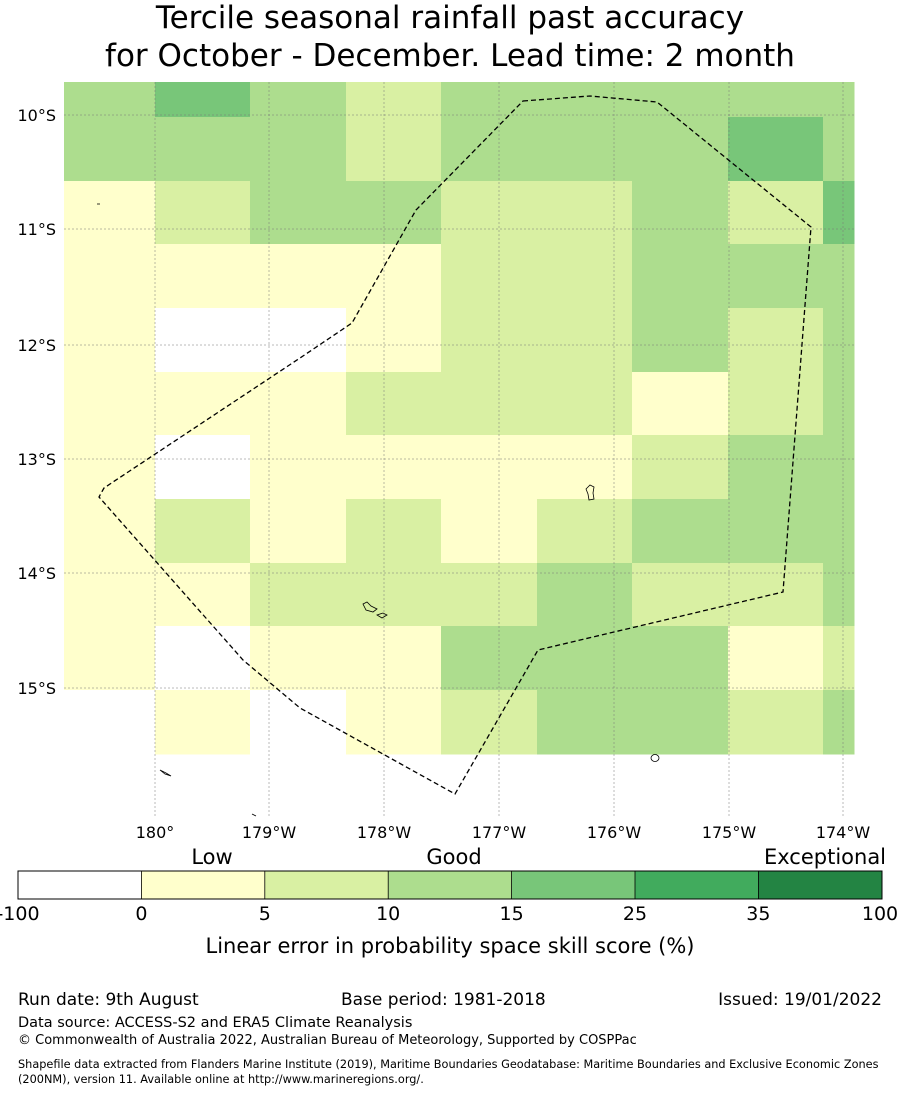 The width and height of the screenshot is (900, 1095). Describe the element at coordinates (388, 914) in the screenshot. I see `colorbar-tick-label: 10` at that location.